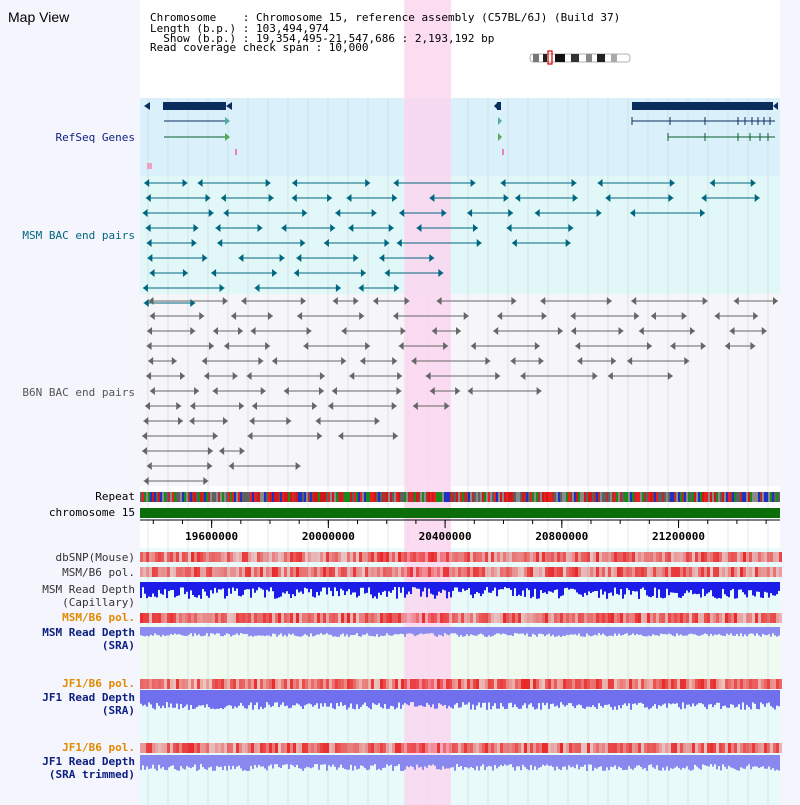 The image size is (800, 805). What do you see at coordinates (461, 135) in the screenshot?
I see `refseq-genes-track` at bounding box center [461, 135].